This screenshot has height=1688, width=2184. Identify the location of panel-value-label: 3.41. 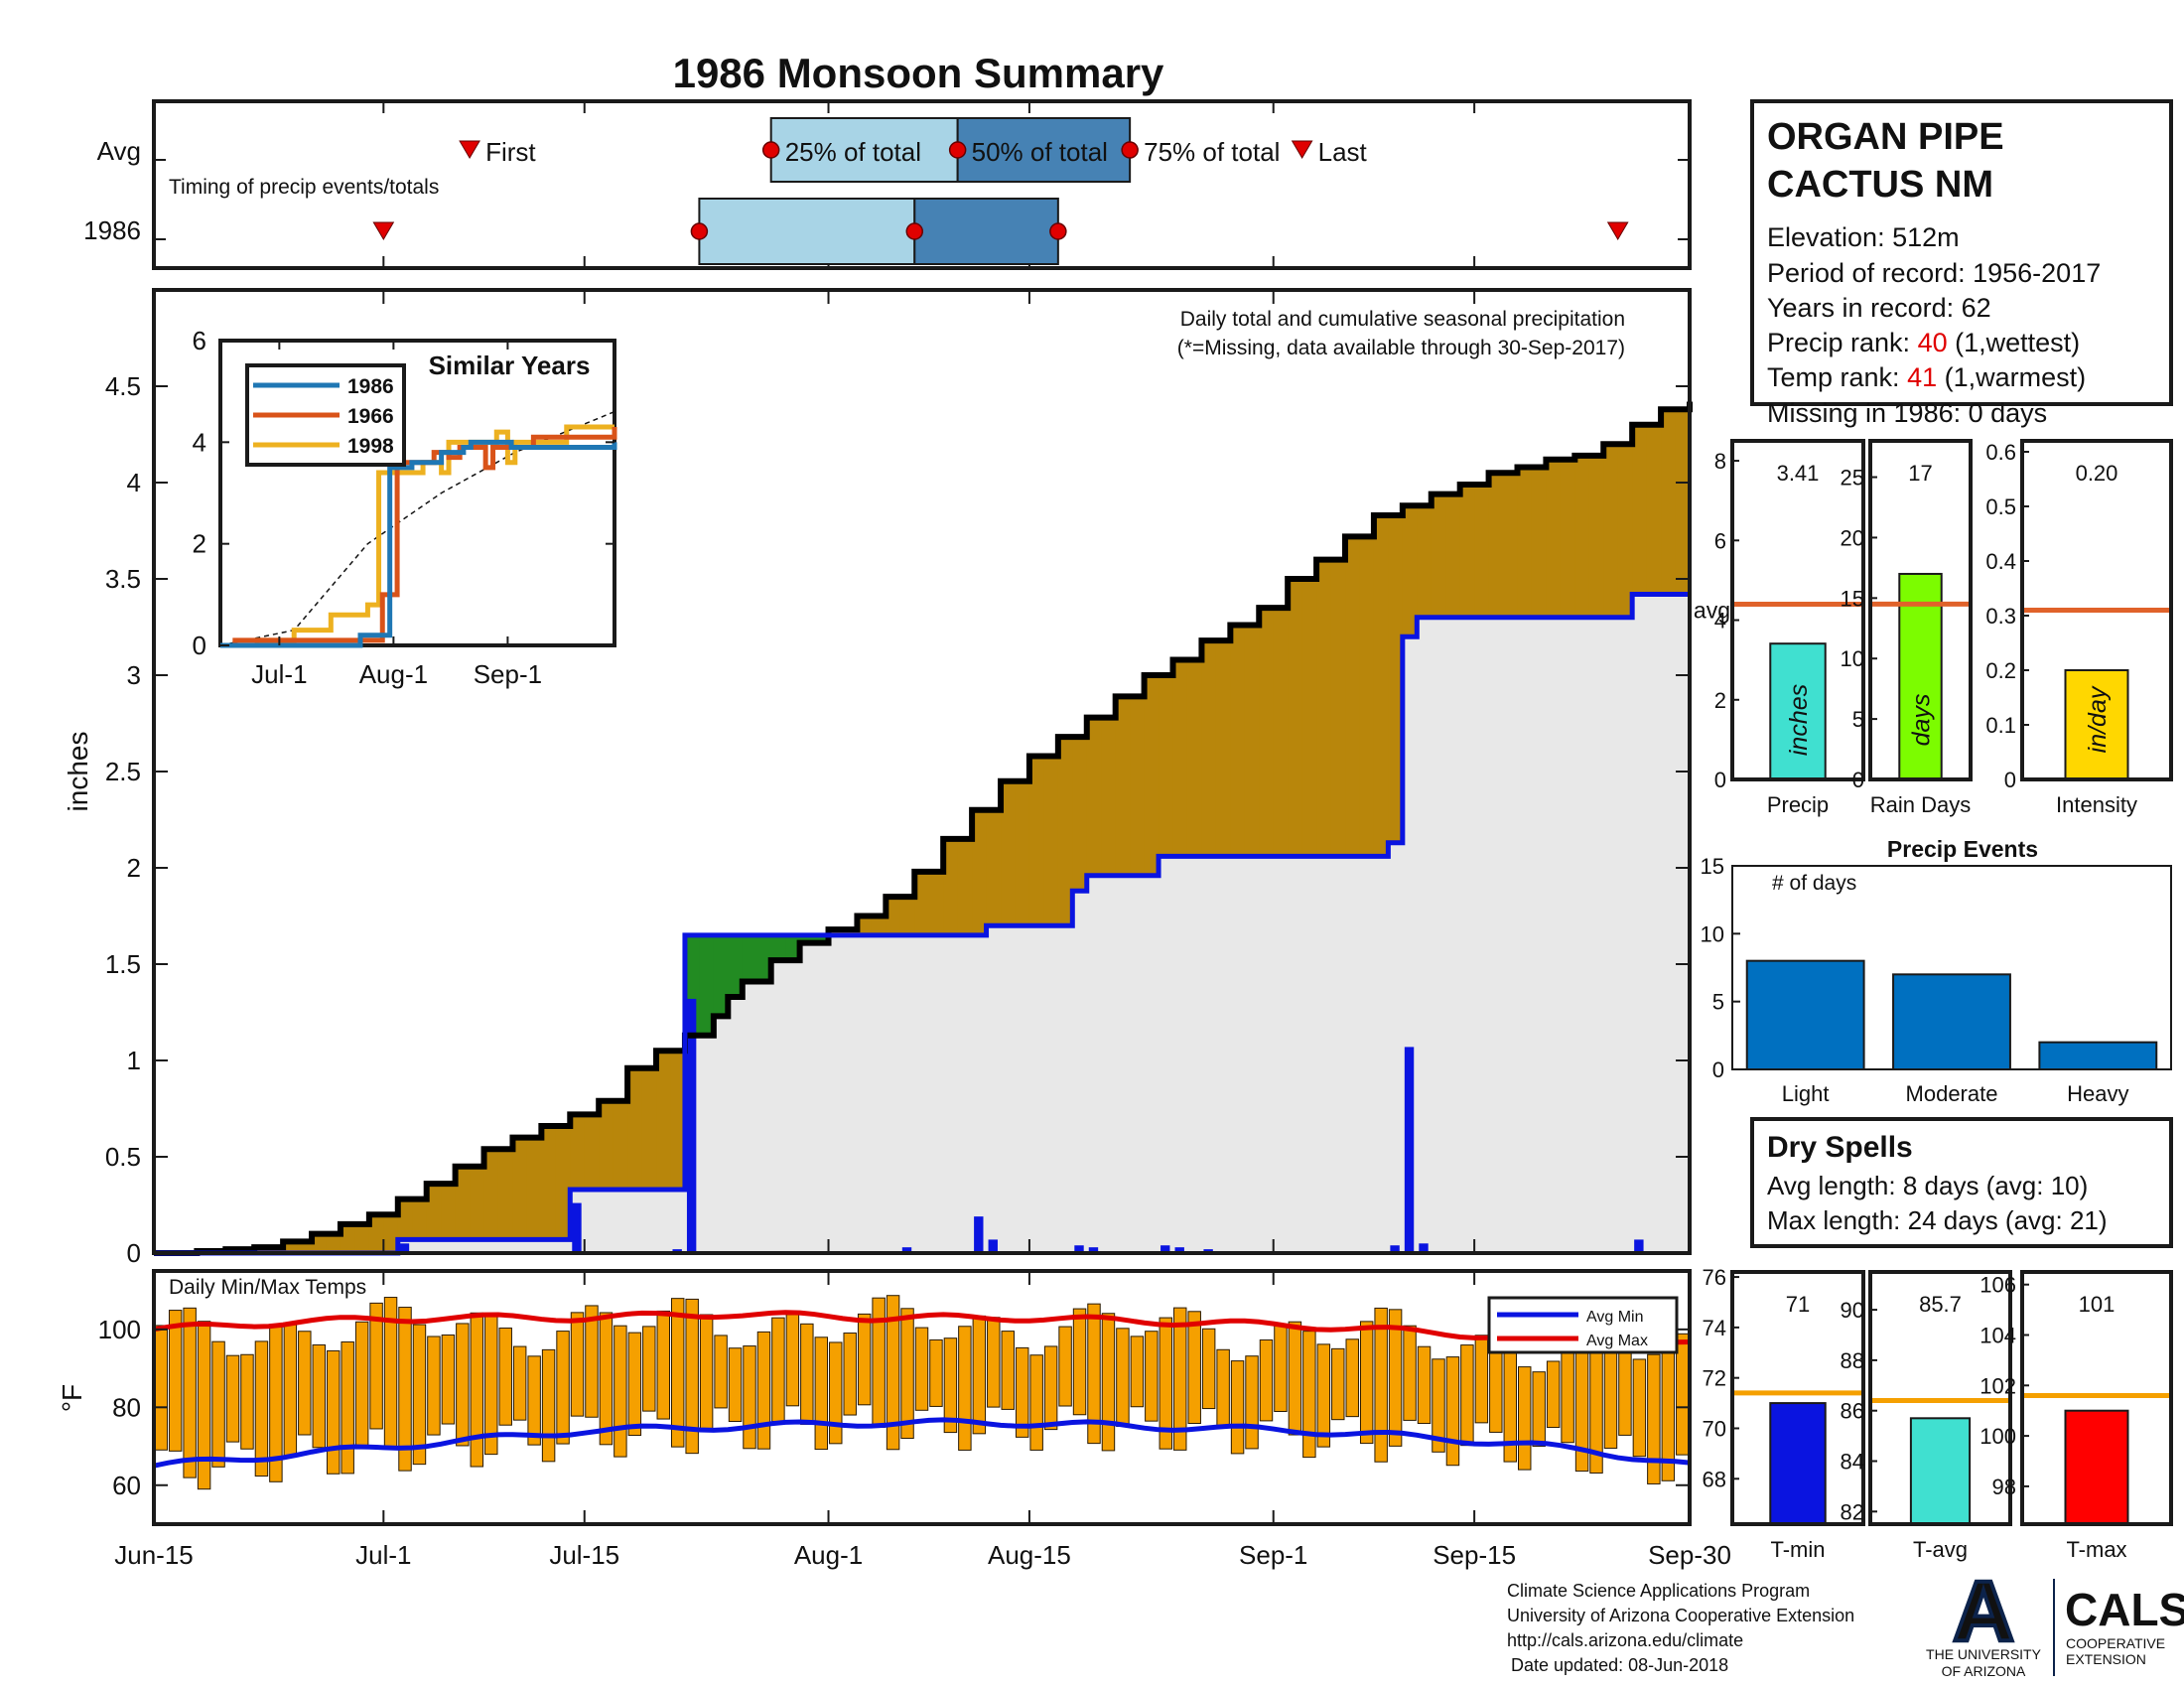
(1798, 473).